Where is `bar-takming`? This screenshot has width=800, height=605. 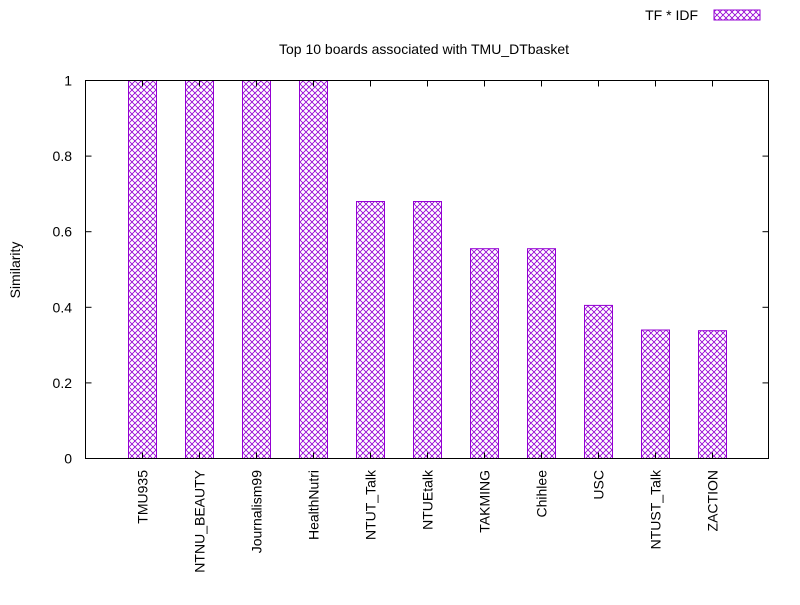 bar-takming is located at coordinates (484, 353).